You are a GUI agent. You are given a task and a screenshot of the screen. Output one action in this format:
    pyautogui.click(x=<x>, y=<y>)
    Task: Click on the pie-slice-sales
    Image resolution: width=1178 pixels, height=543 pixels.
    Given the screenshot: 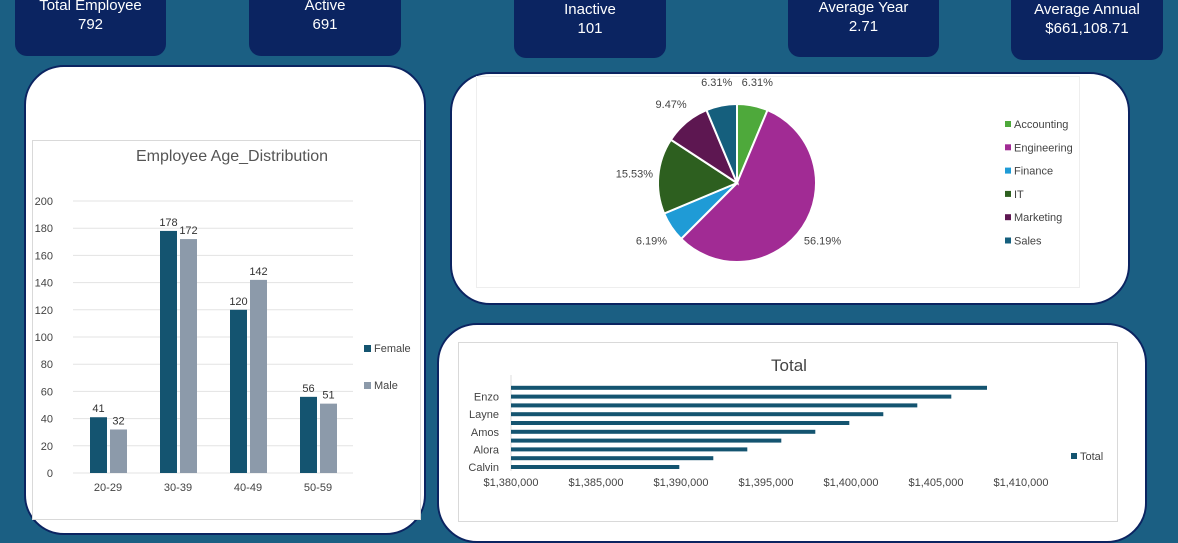 What is the action you would take?
    pyautogui.click(x=721, y=143)
    